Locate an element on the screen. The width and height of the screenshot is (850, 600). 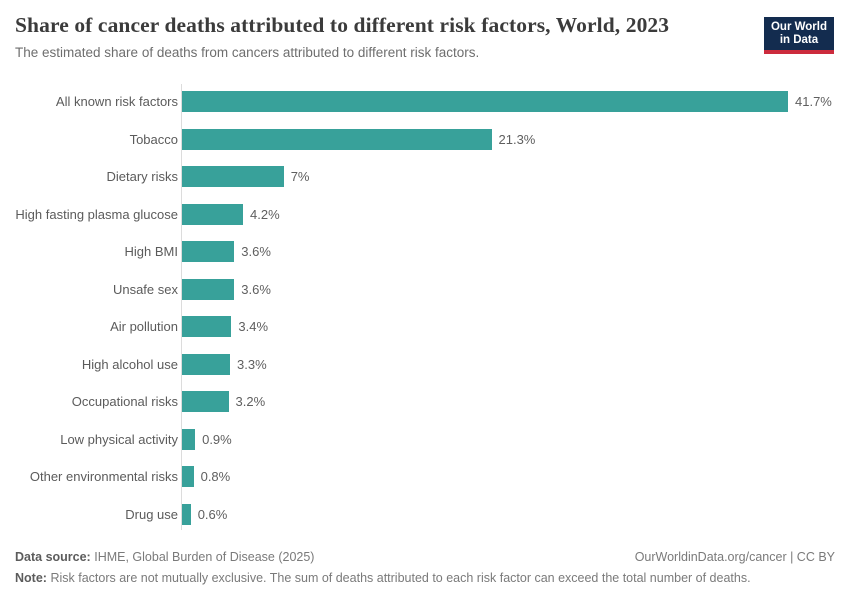
chart-row: Dietary risks 7% is located at coordinates (425, 177).